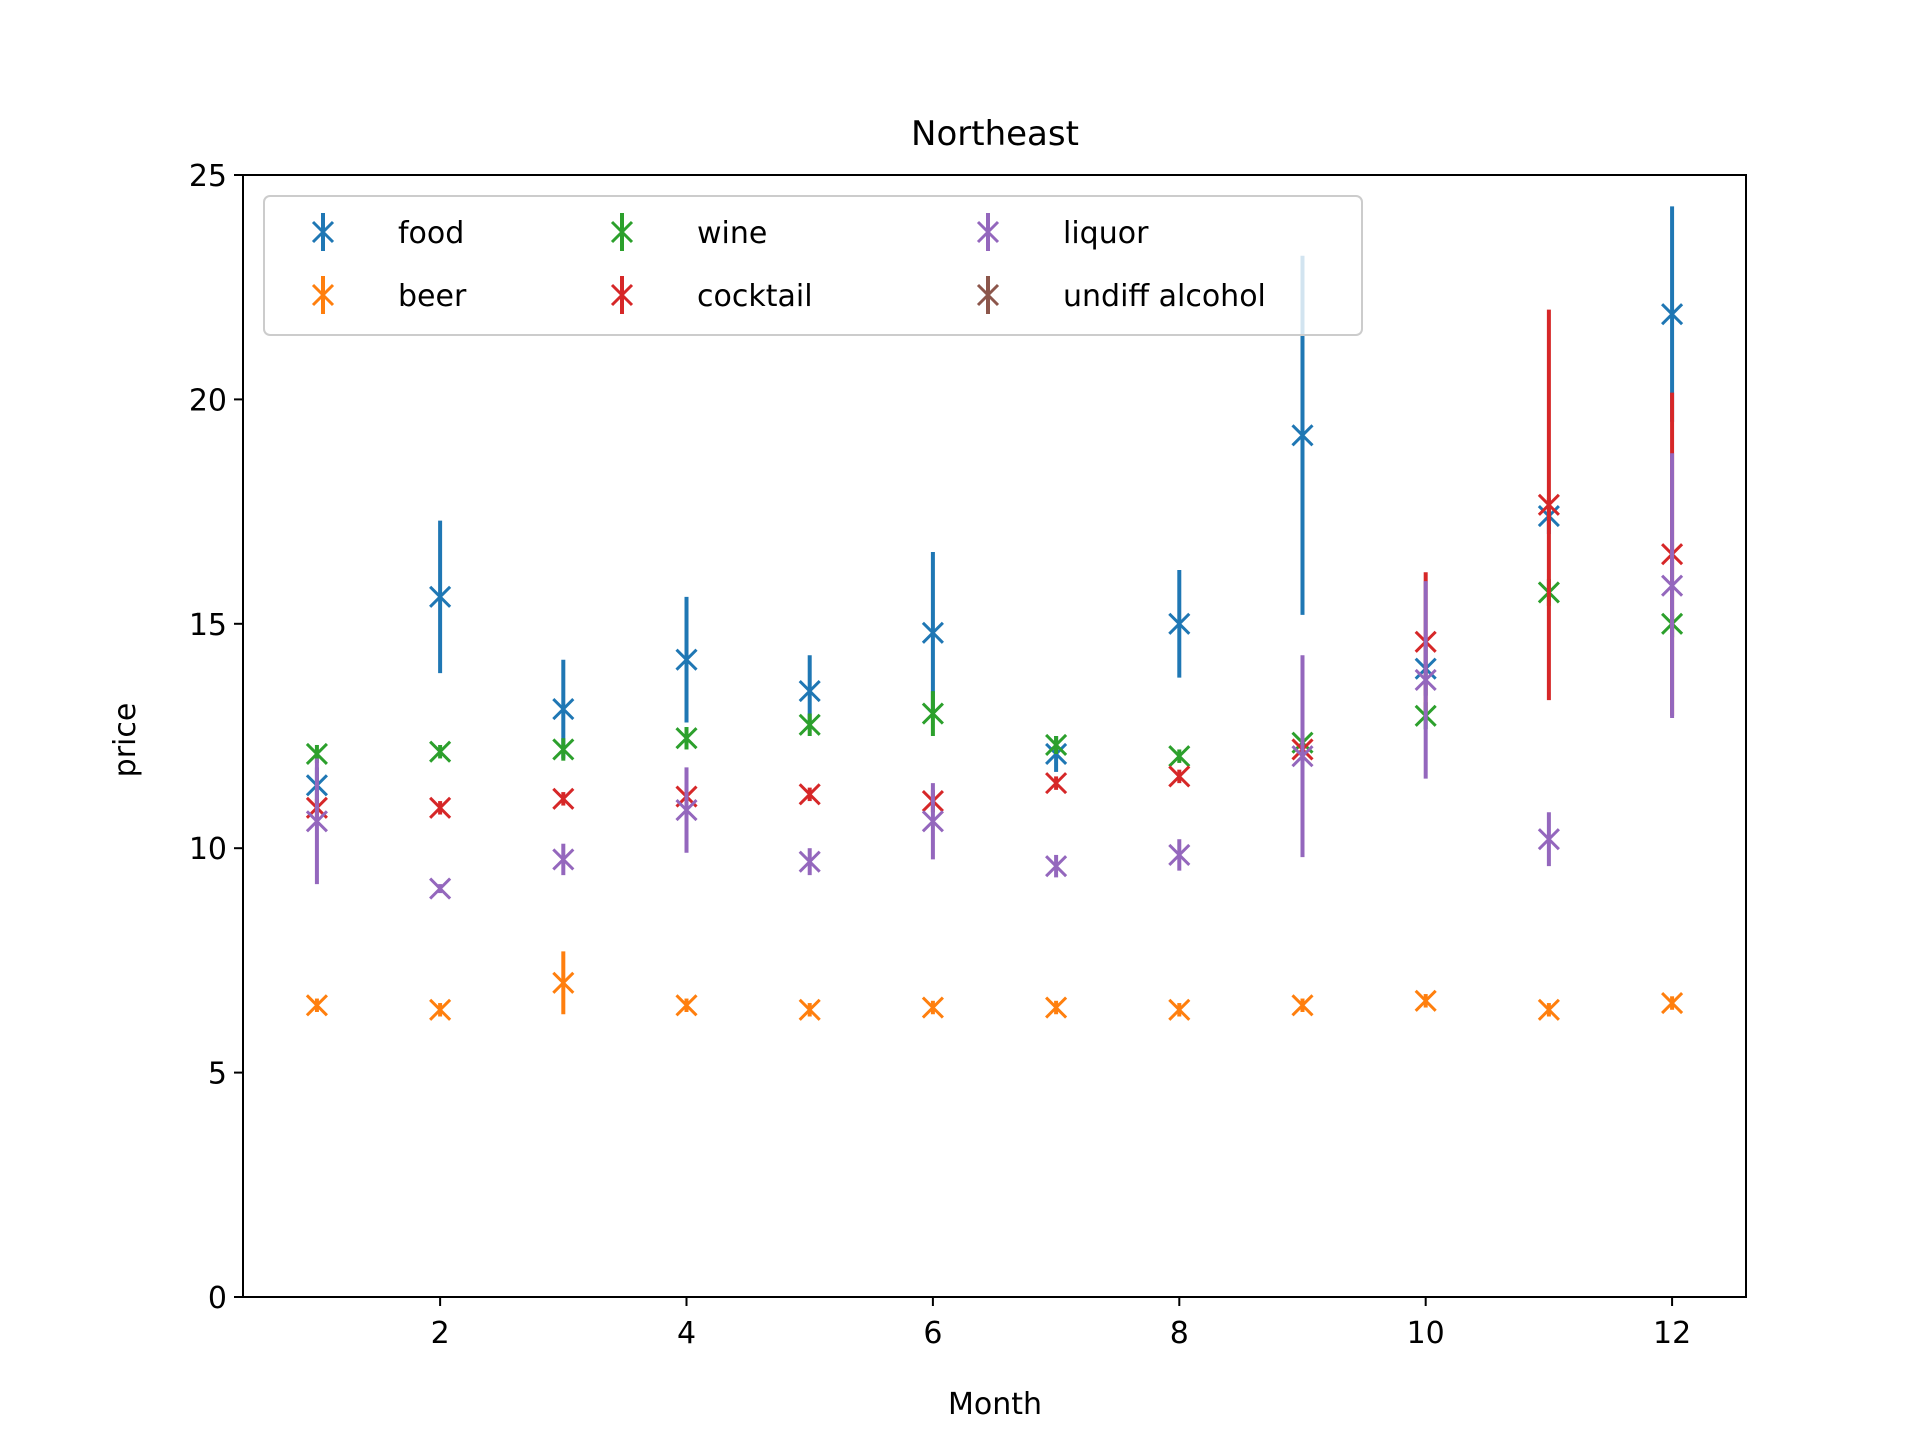  I want to click on legend-item-food: food, so click(387, 232).